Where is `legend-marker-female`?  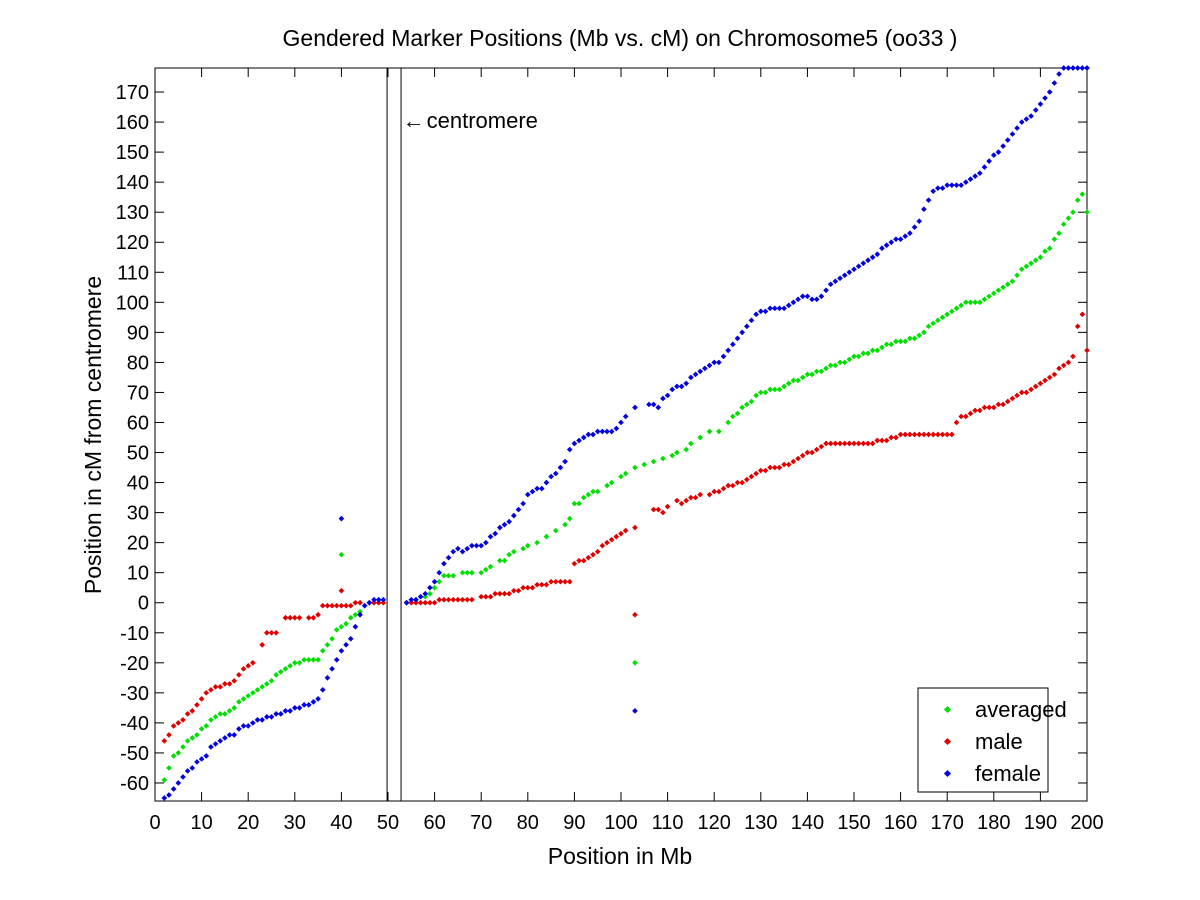 legend-marker-female is located at coordinates (947, 773).